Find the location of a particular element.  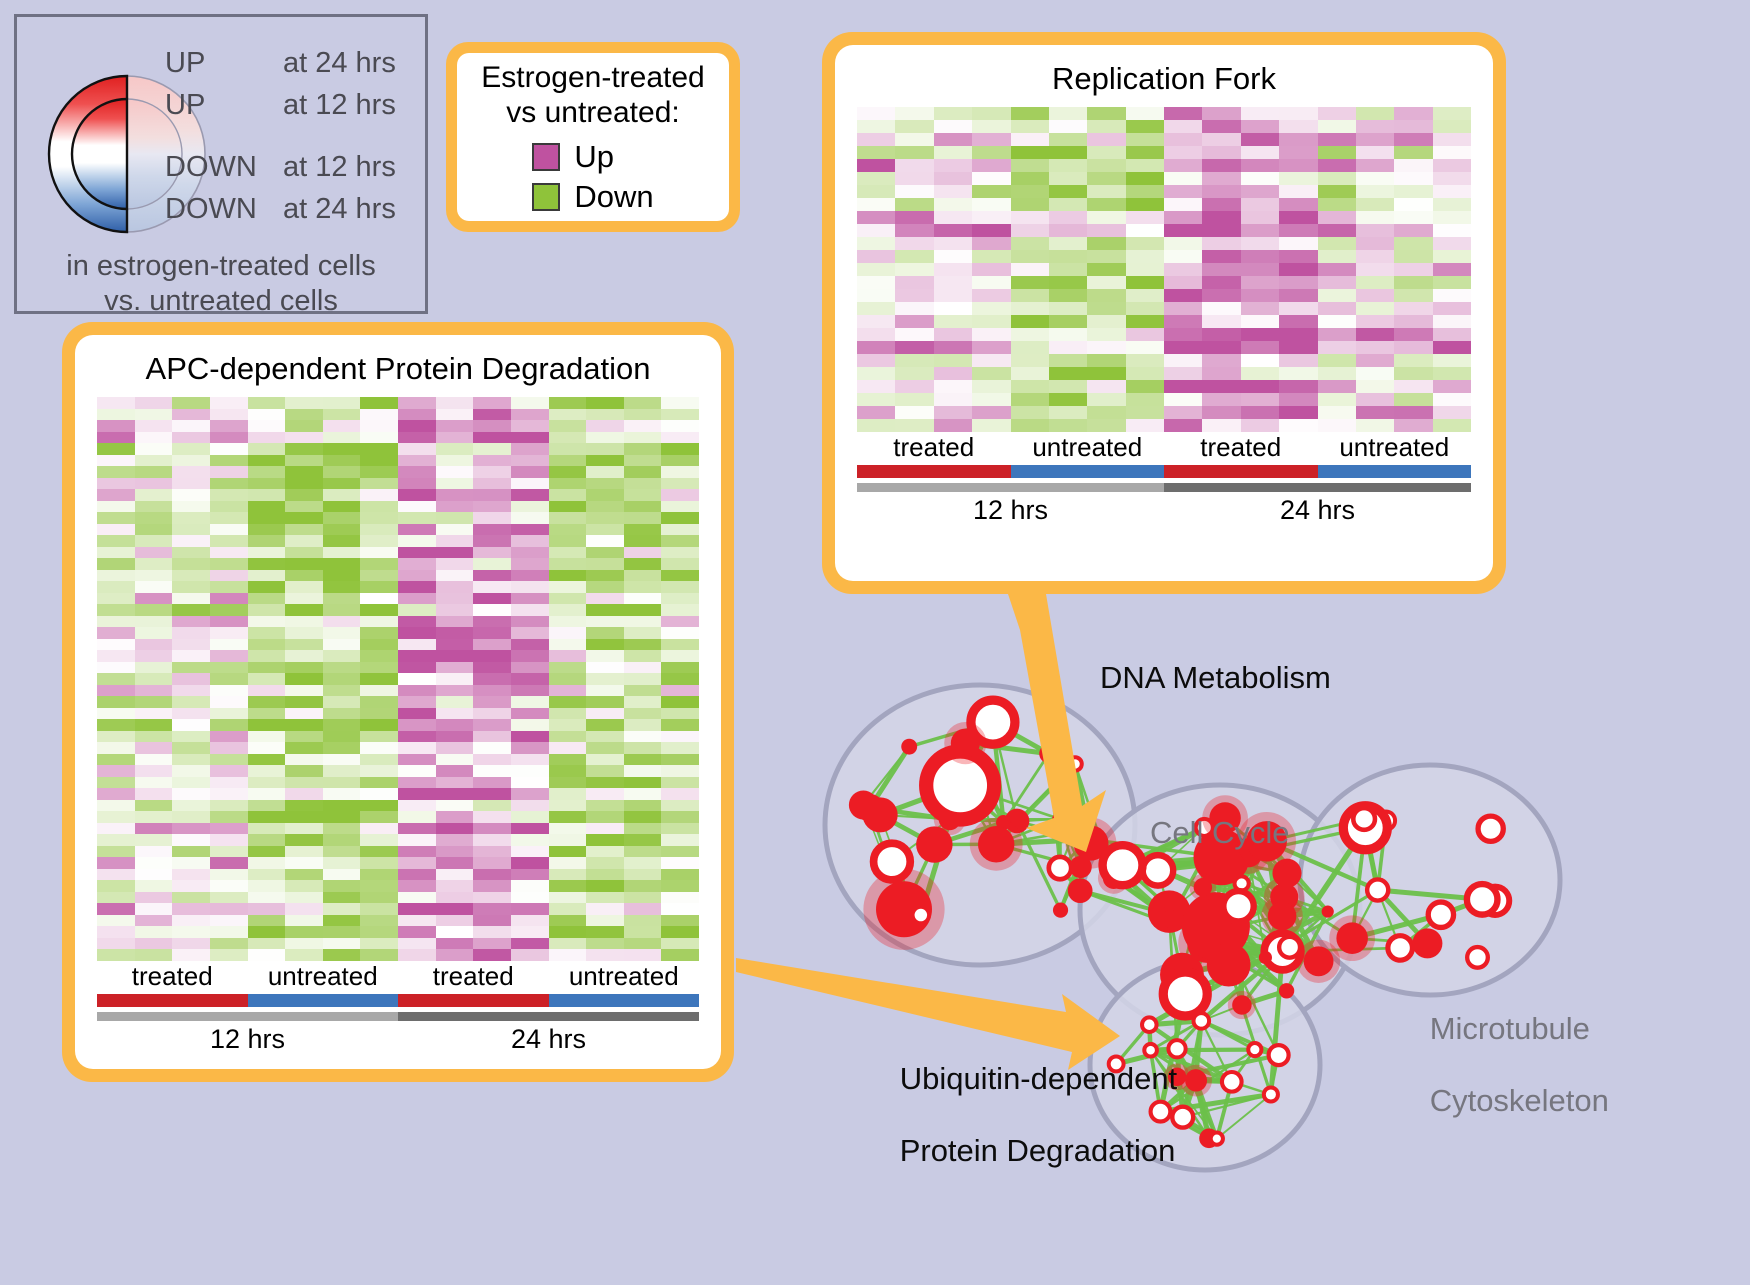

time-label-12hrs: 12 hrs is located at coordinates (1010, 510).